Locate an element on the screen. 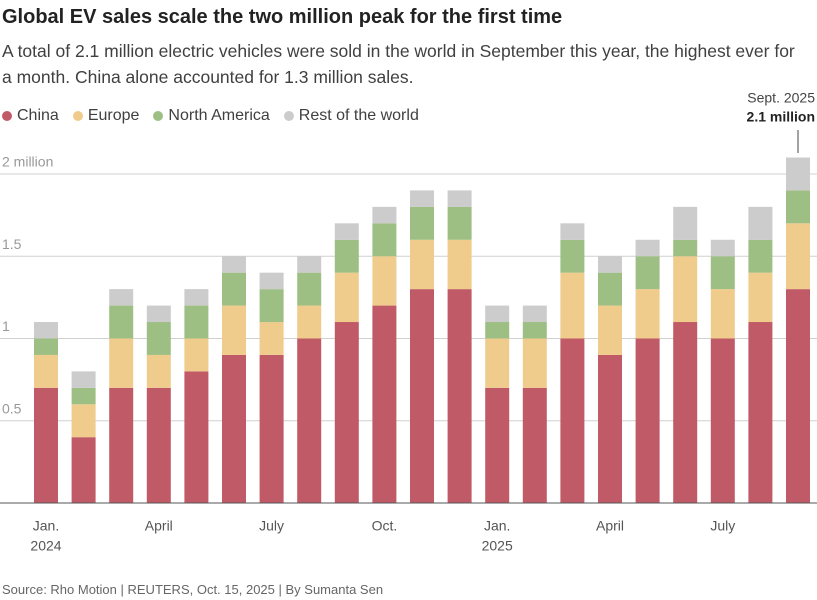 The image size is (817, 600). legend-item: Rest of the world is located at coordinates (351, 116).